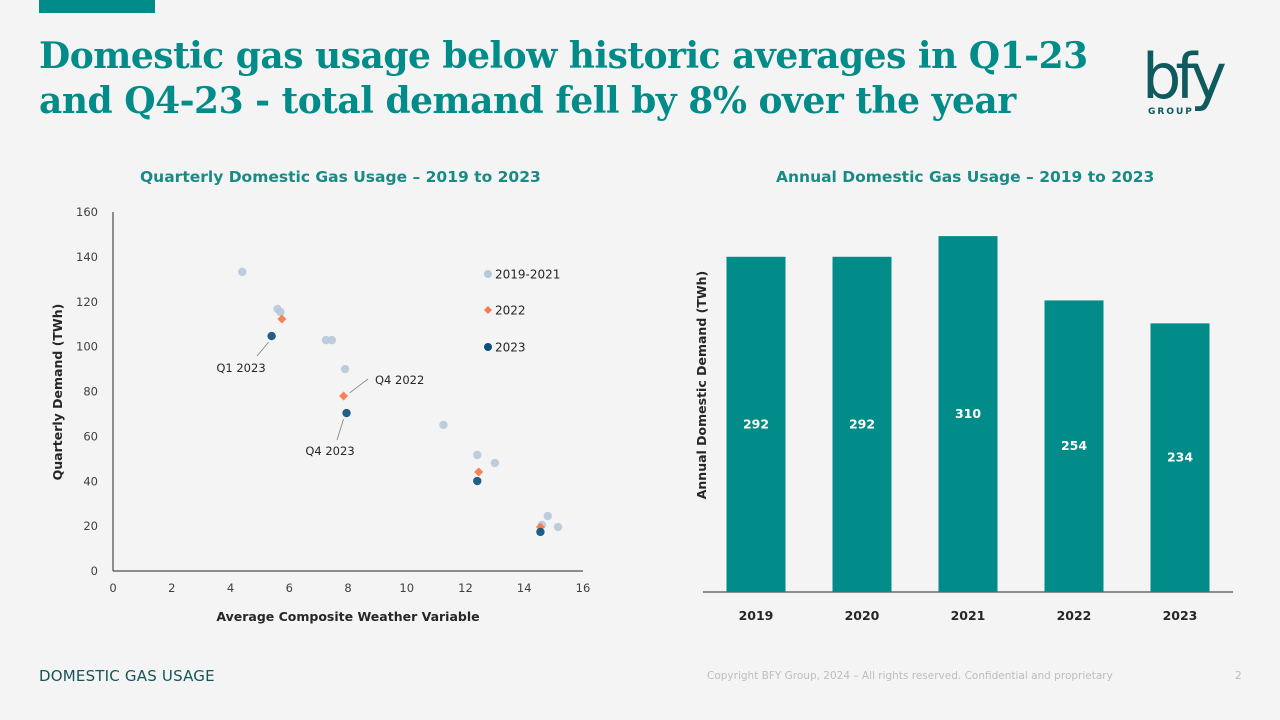  Describe the element at coordinates (399, 380) in the screenshot. I see `annotation-label: Q4 2022` at that location.